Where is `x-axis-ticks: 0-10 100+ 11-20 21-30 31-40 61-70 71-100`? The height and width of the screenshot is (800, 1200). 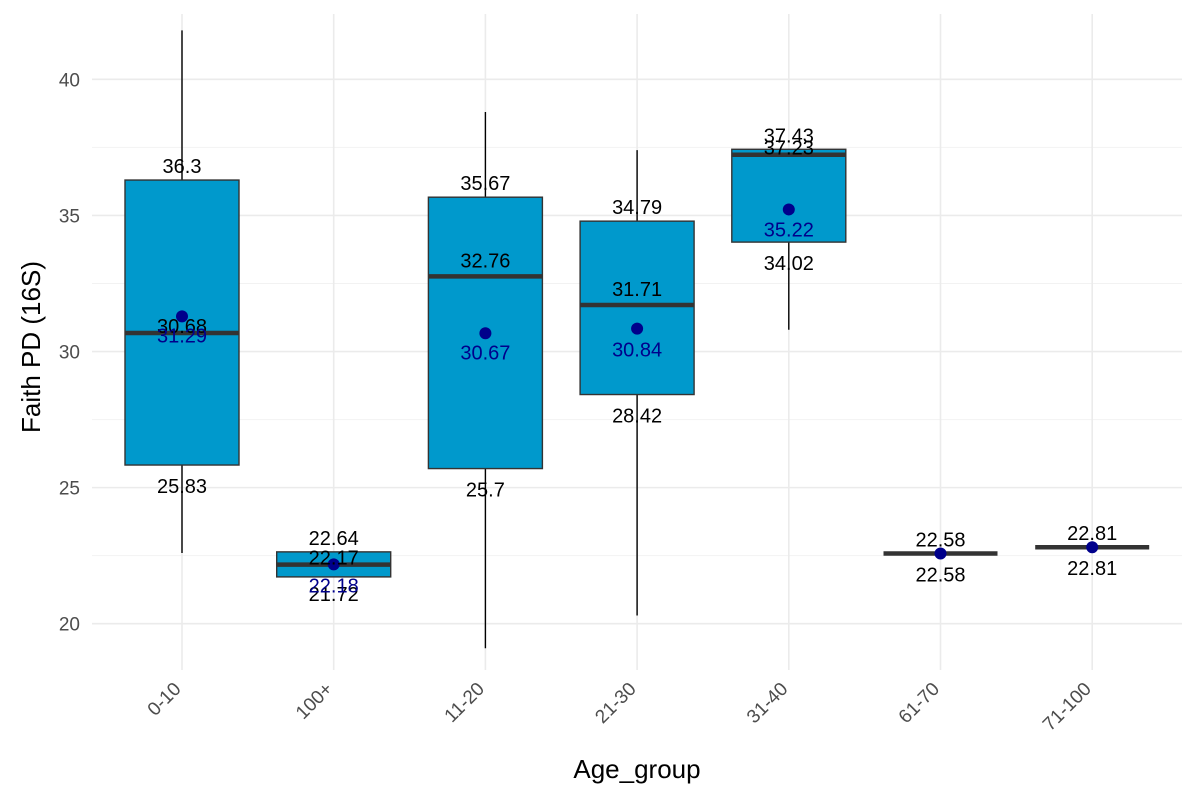
x-axis-ticks: 0-10 100+ 11-20 21-30 31-40 61-70 71-100 is located at coordinates (620, 707).